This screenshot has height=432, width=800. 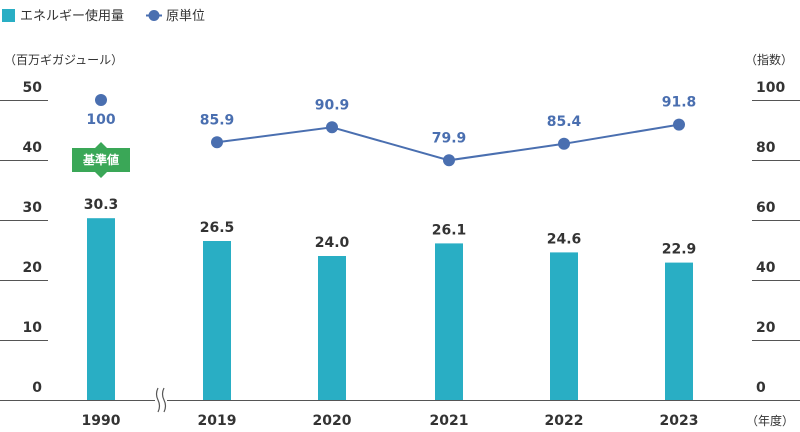 What do you see at coordinates (72, 16) in the screenshot?
I see `legend-bar-label: エネルギー使用量` at bounding box center [72, 16].